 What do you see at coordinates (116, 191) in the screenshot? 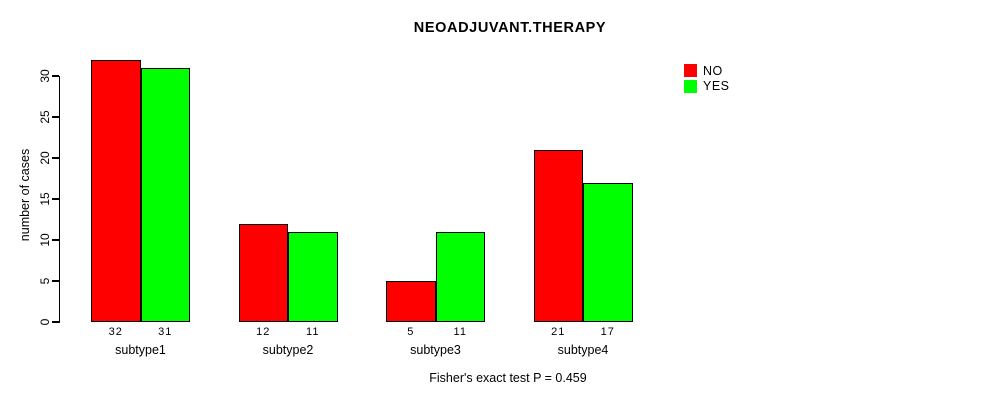
I see `bar-subtype1-no` at bounding box center [116, 191].